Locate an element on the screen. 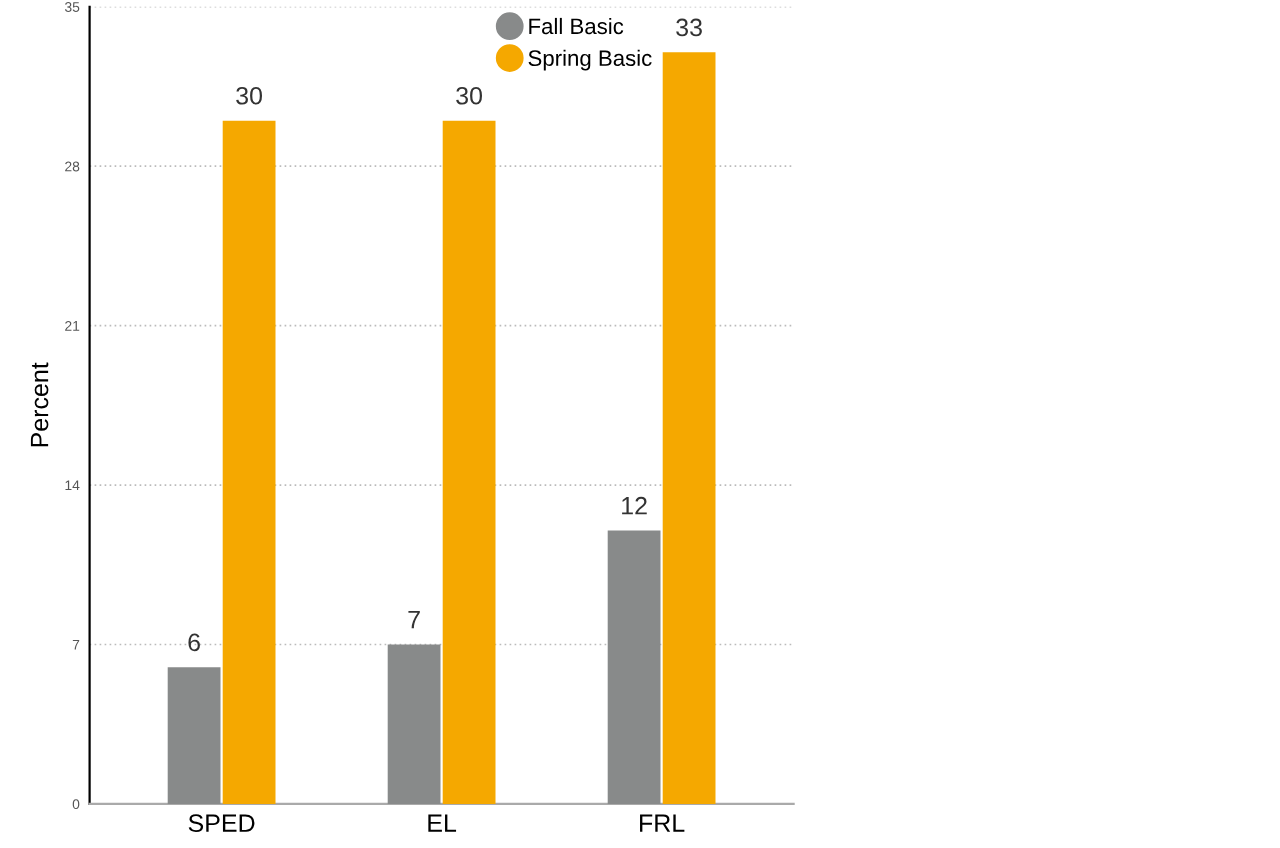 This screenshot has width=1280, height=848. data-label: 33 is located at coordinates (689, 27).